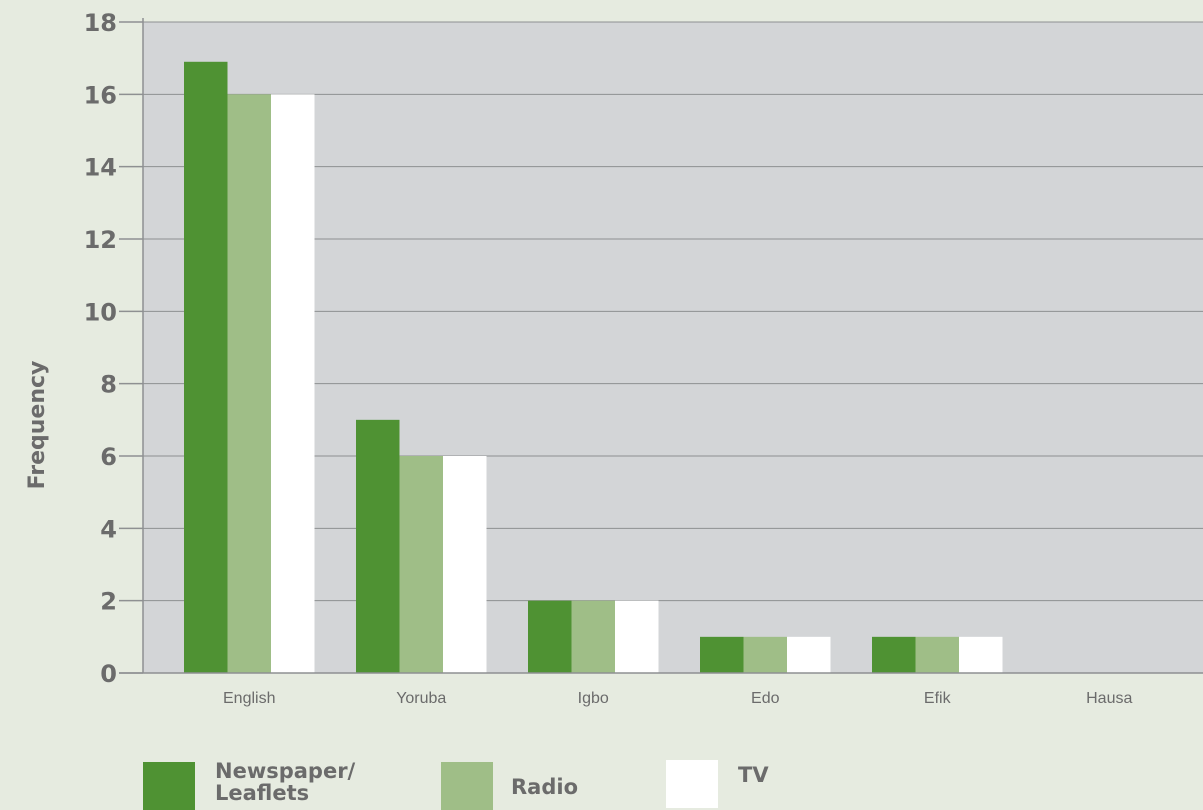 The image size is (1203, 810). I want to click on legend-label-radio: Radio, so click(544, 787).